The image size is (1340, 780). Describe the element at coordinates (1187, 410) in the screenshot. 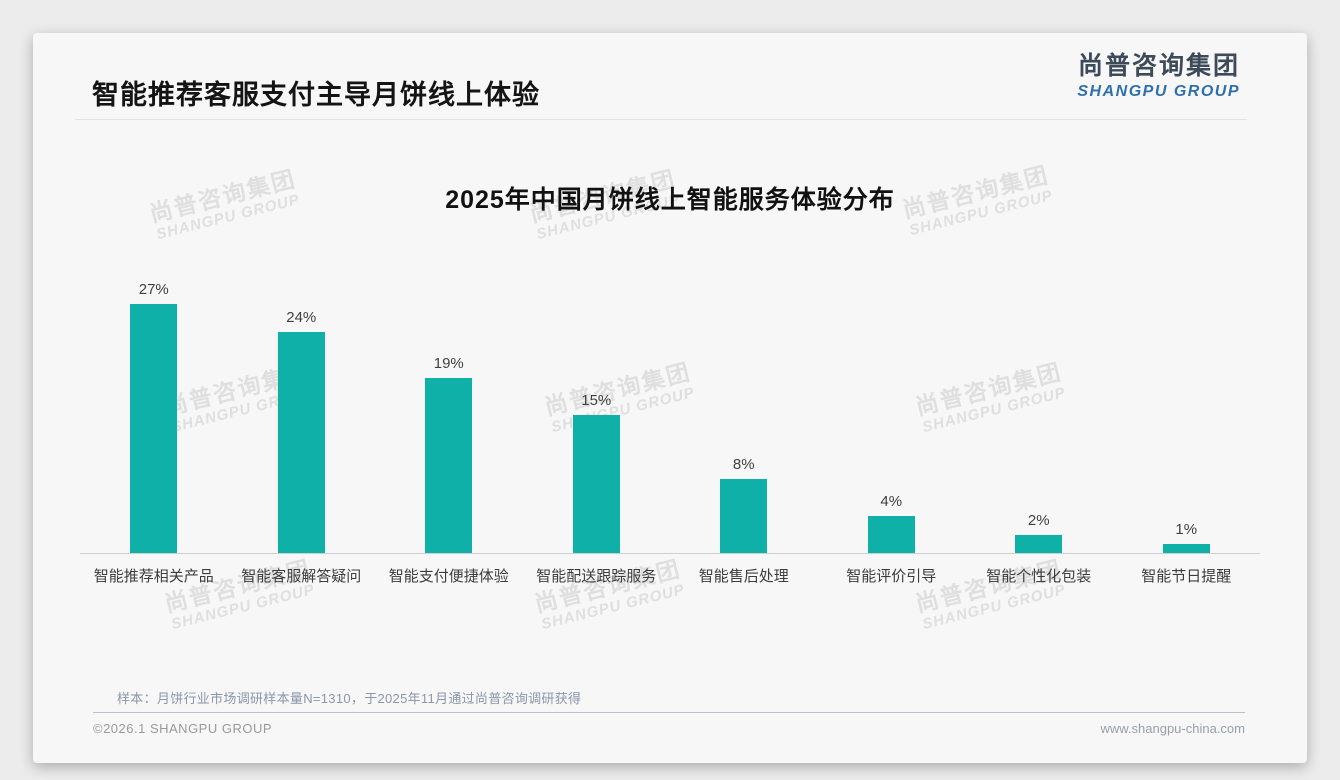

I see `bar-column: 1%` at that location.